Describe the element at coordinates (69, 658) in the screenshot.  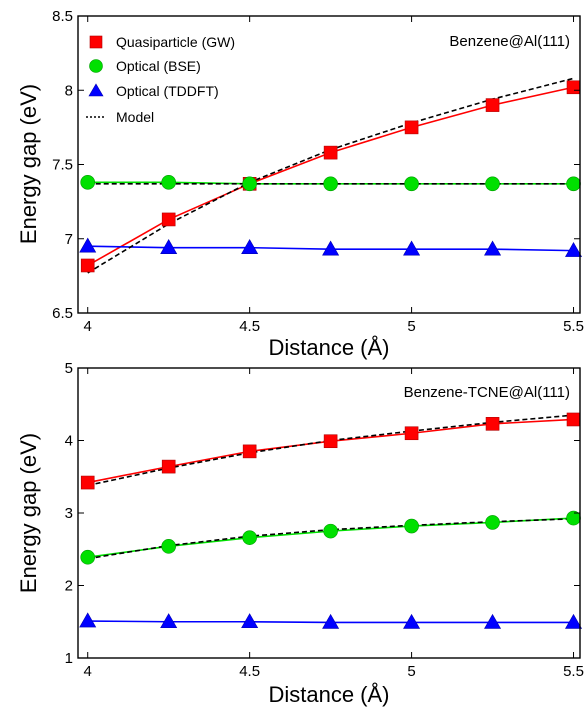
I see `y-tick-label: 1` at that location.